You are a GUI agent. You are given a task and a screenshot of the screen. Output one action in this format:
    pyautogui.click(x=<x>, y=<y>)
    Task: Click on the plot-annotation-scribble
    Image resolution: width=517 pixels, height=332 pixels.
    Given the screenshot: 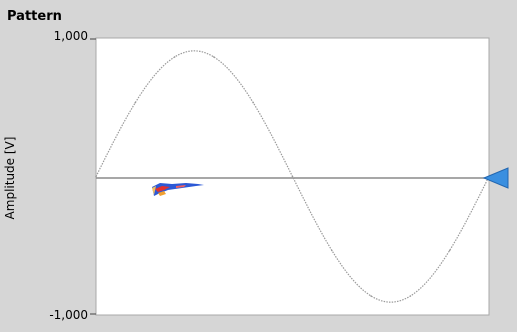 What is the action you would take?
    pyautogui.click(x=178, y=189)
    